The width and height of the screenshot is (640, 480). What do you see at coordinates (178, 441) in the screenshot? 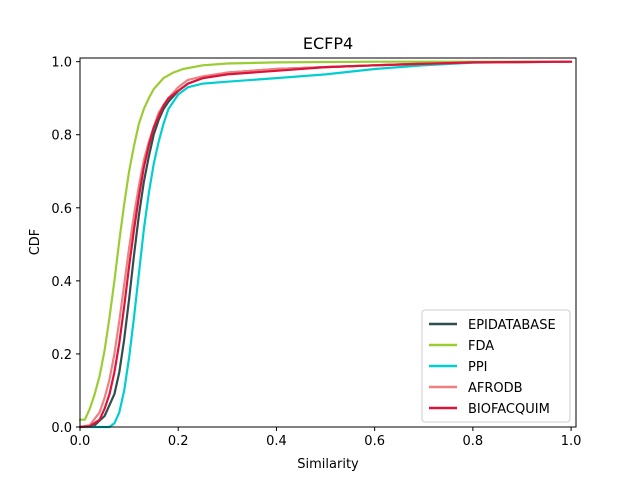
I see `x-tick-label: 0.2` at bounding box center [178, 441].